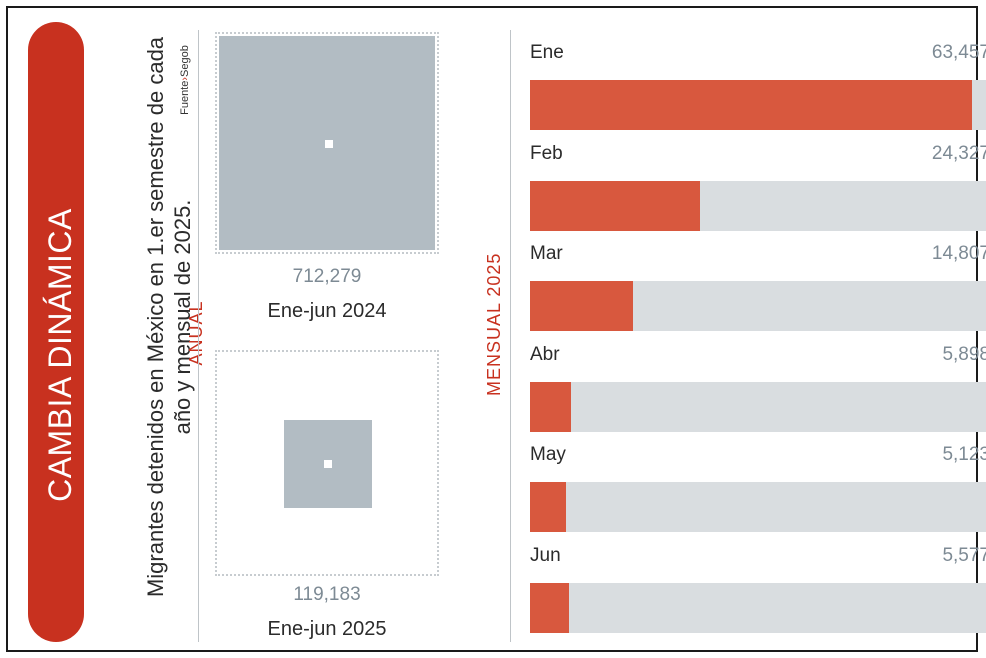 The image size is (986, 658). Describe the element at coordinates (615, 205) in the screenshot. I see `bar-feb` at that location.